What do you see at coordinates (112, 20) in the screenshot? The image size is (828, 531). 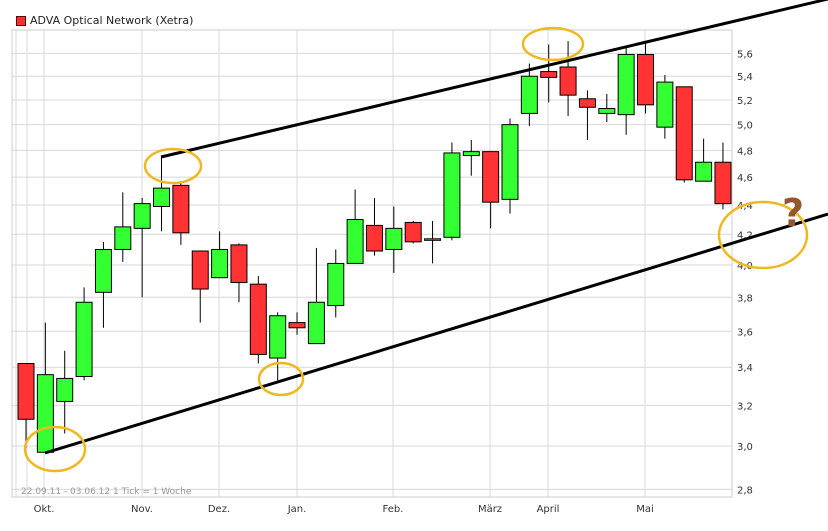 I see `chart-title: ADVA Optical Network (Xetra)` at bounding box center [112, 20].